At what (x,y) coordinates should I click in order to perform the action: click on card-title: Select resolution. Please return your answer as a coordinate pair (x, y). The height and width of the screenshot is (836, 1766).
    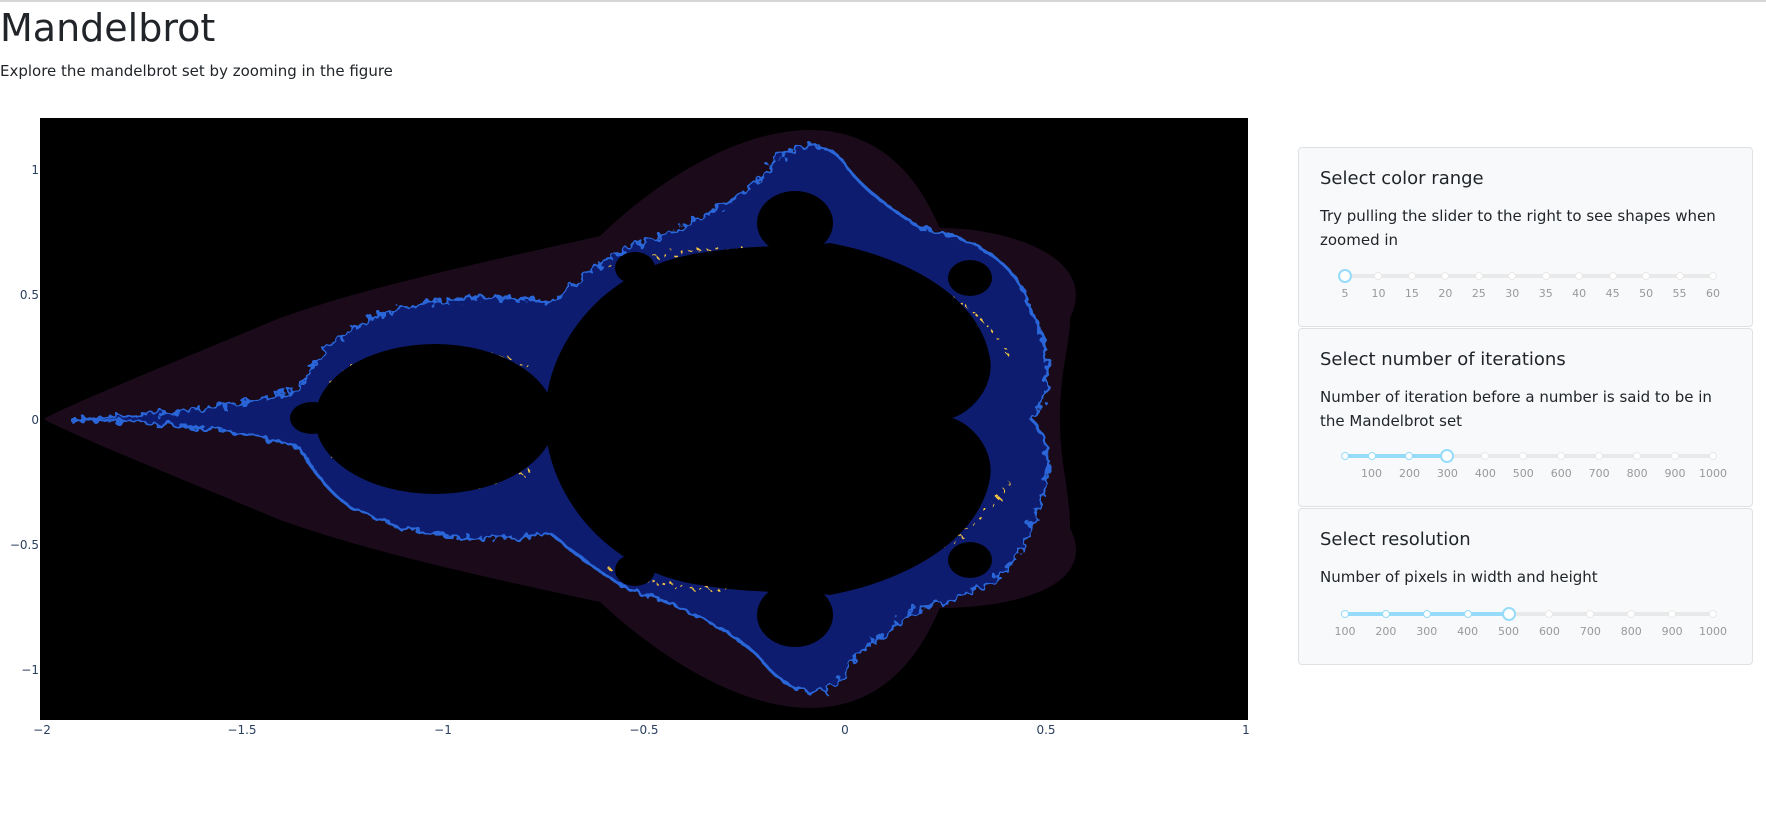
    Looking at the image, I should click on (1395, 539).